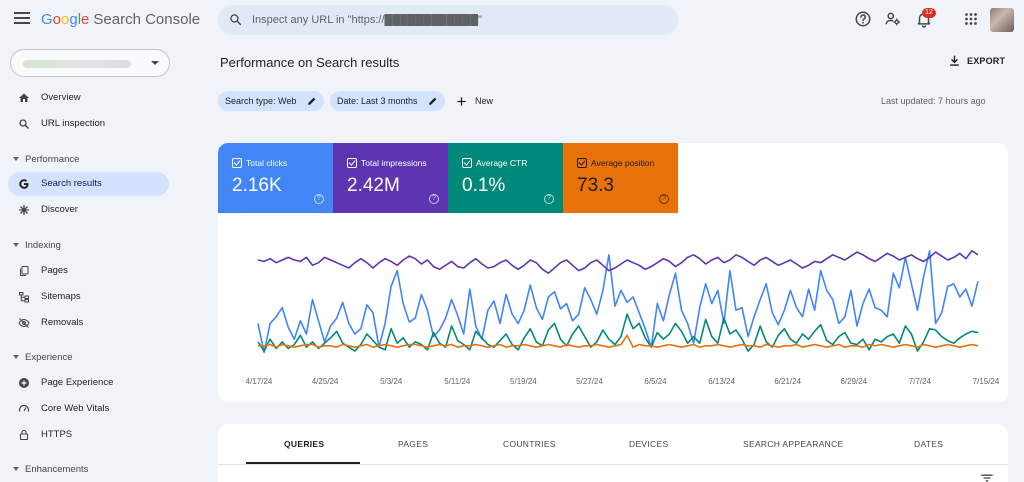  Describe the element at coordinates (413, 444) in the screenshot. I see `tab-pages: PAGES` at that location.